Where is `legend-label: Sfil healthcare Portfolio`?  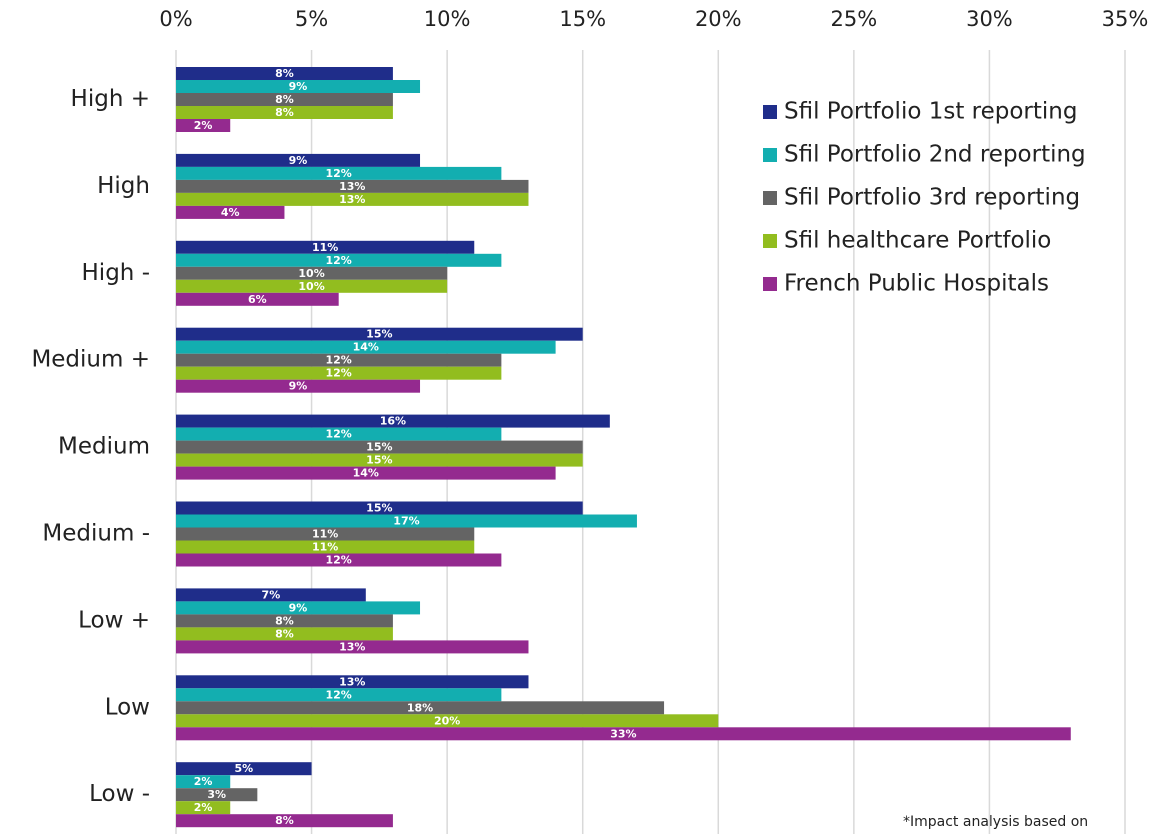
legend-label: Sfil healthcare Portfolio is located at coordinates (917, 241).